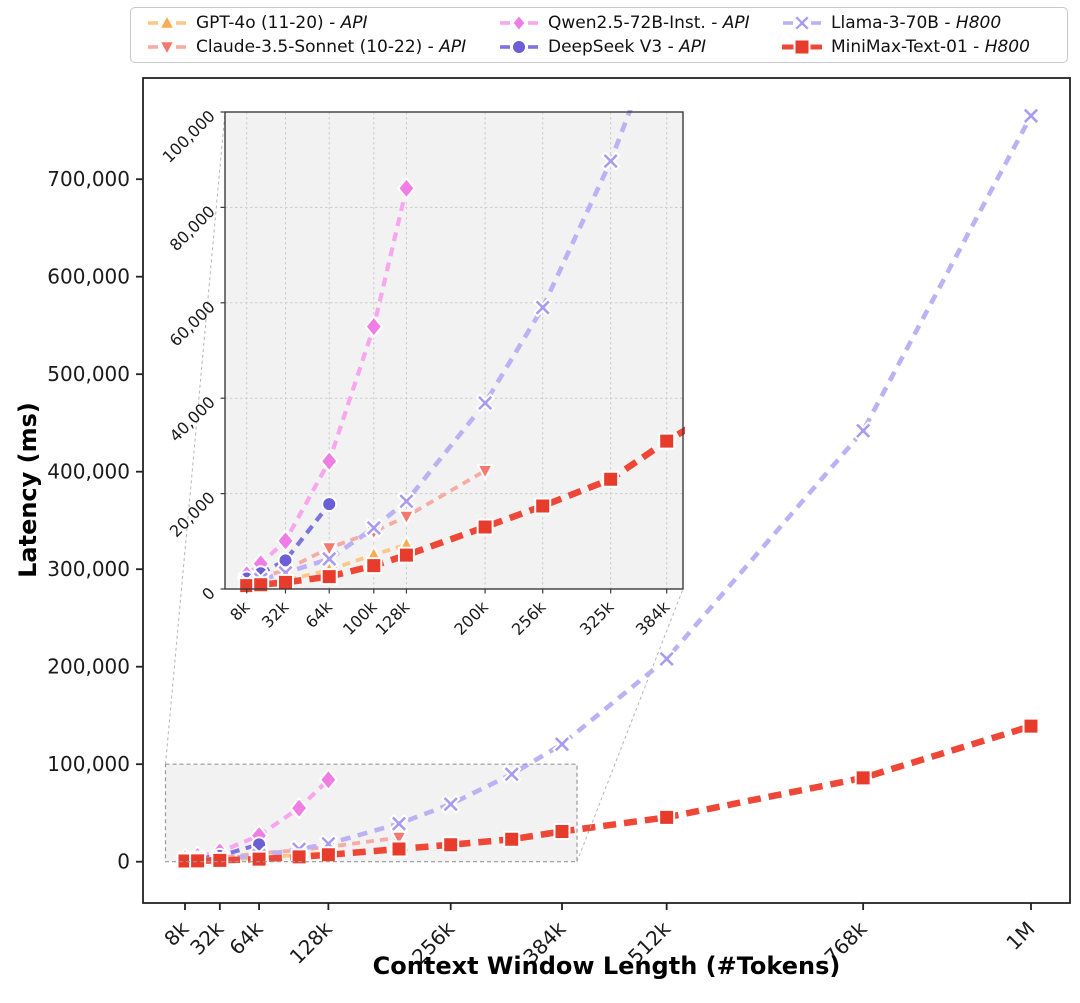  What do you see at coordinates (802, 47) in the screenshot?
I see `minimax-legend-marker-icon` at bounding box center [802, 47].